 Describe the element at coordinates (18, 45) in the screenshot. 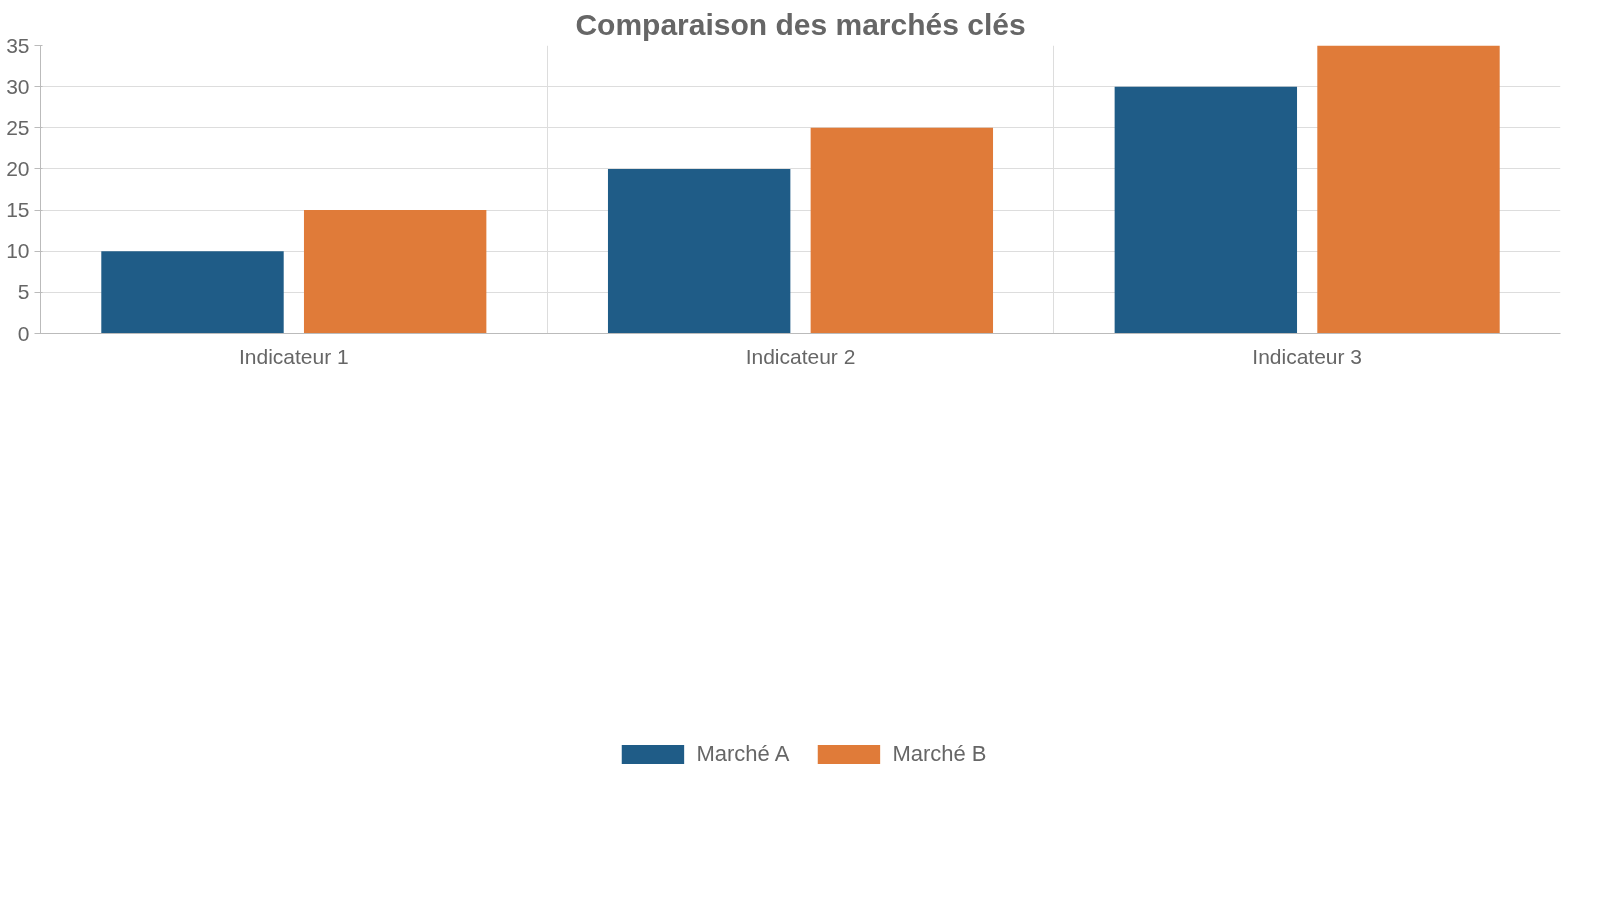

I see `y-tick-label: 35` at that location.